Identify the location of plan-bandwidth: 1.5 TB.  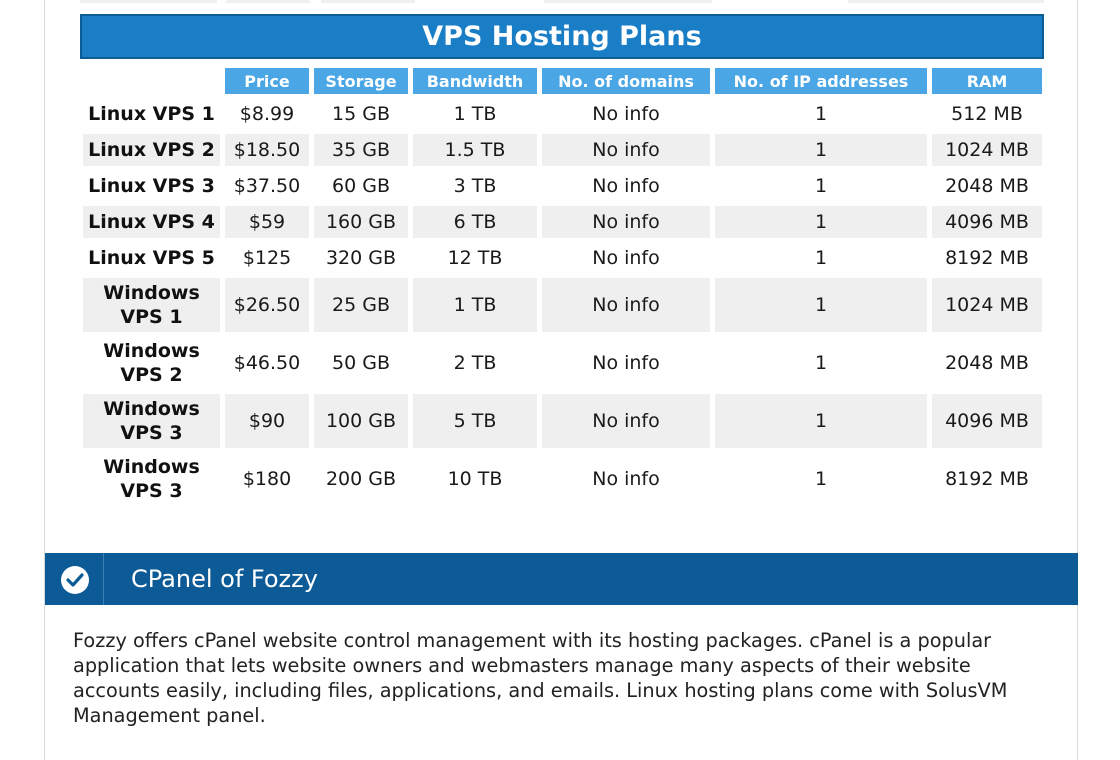
(475, 150).